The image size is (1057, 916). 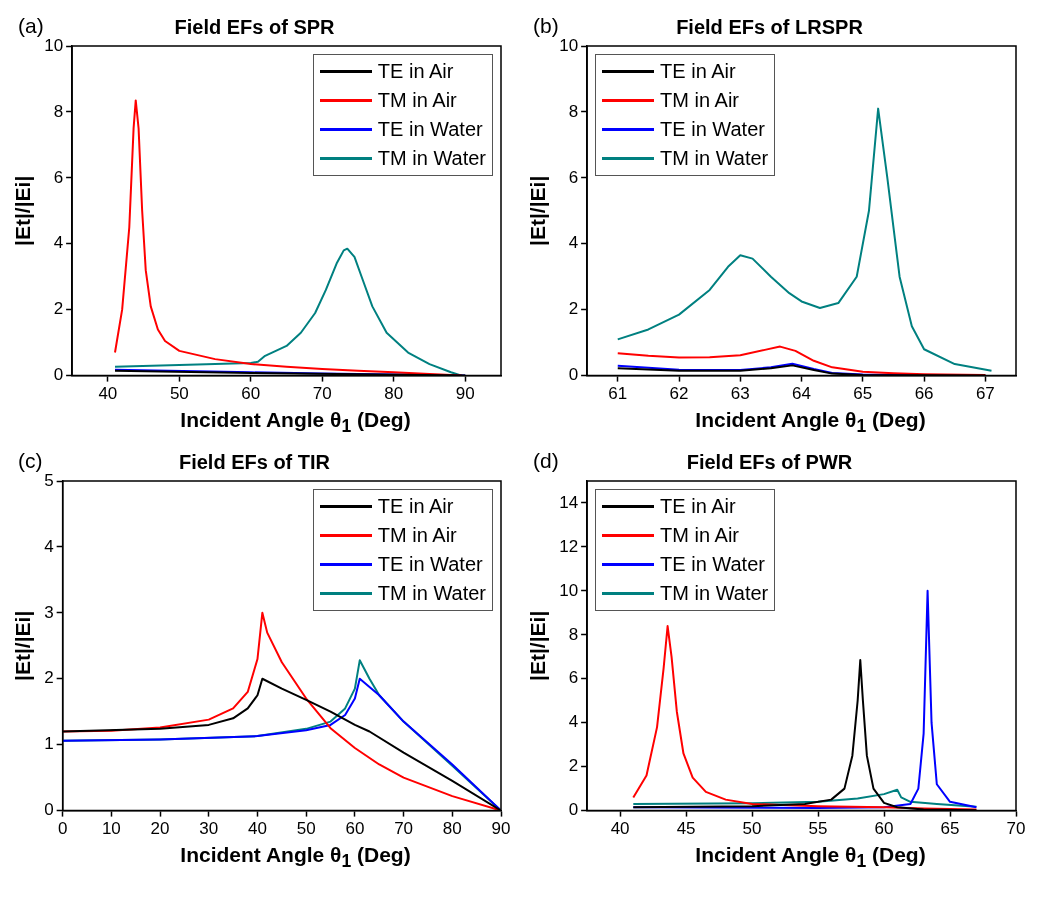 What do you see at coordinates (618, 394) in the screenshot?
I see `x-tick-label: 61` at bounding box center [618, 394].